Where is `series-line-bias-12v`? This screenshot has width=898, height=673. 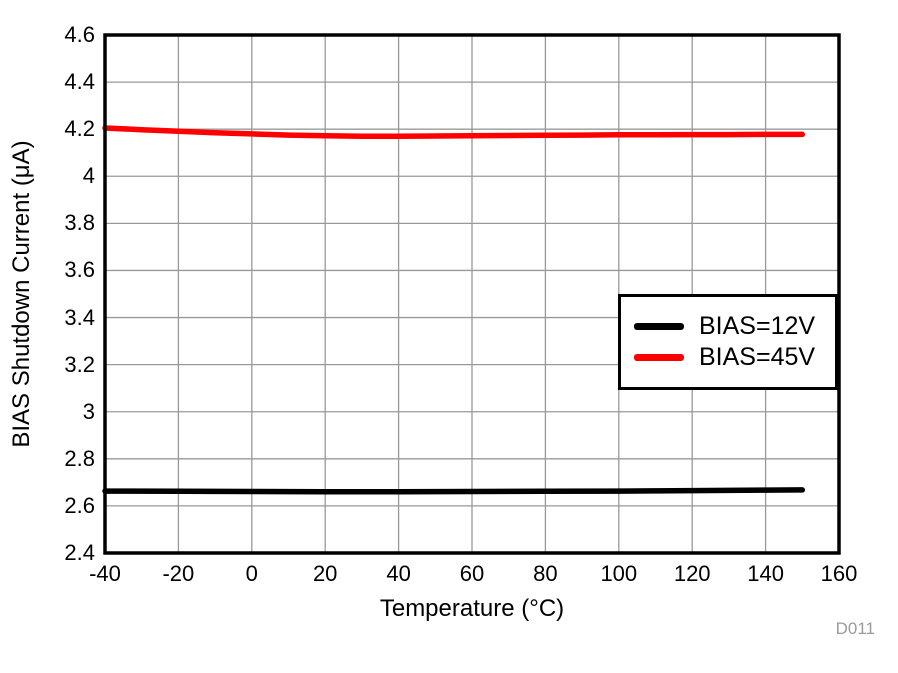
series-line-bias-12v is located at coordinates (454, 491).